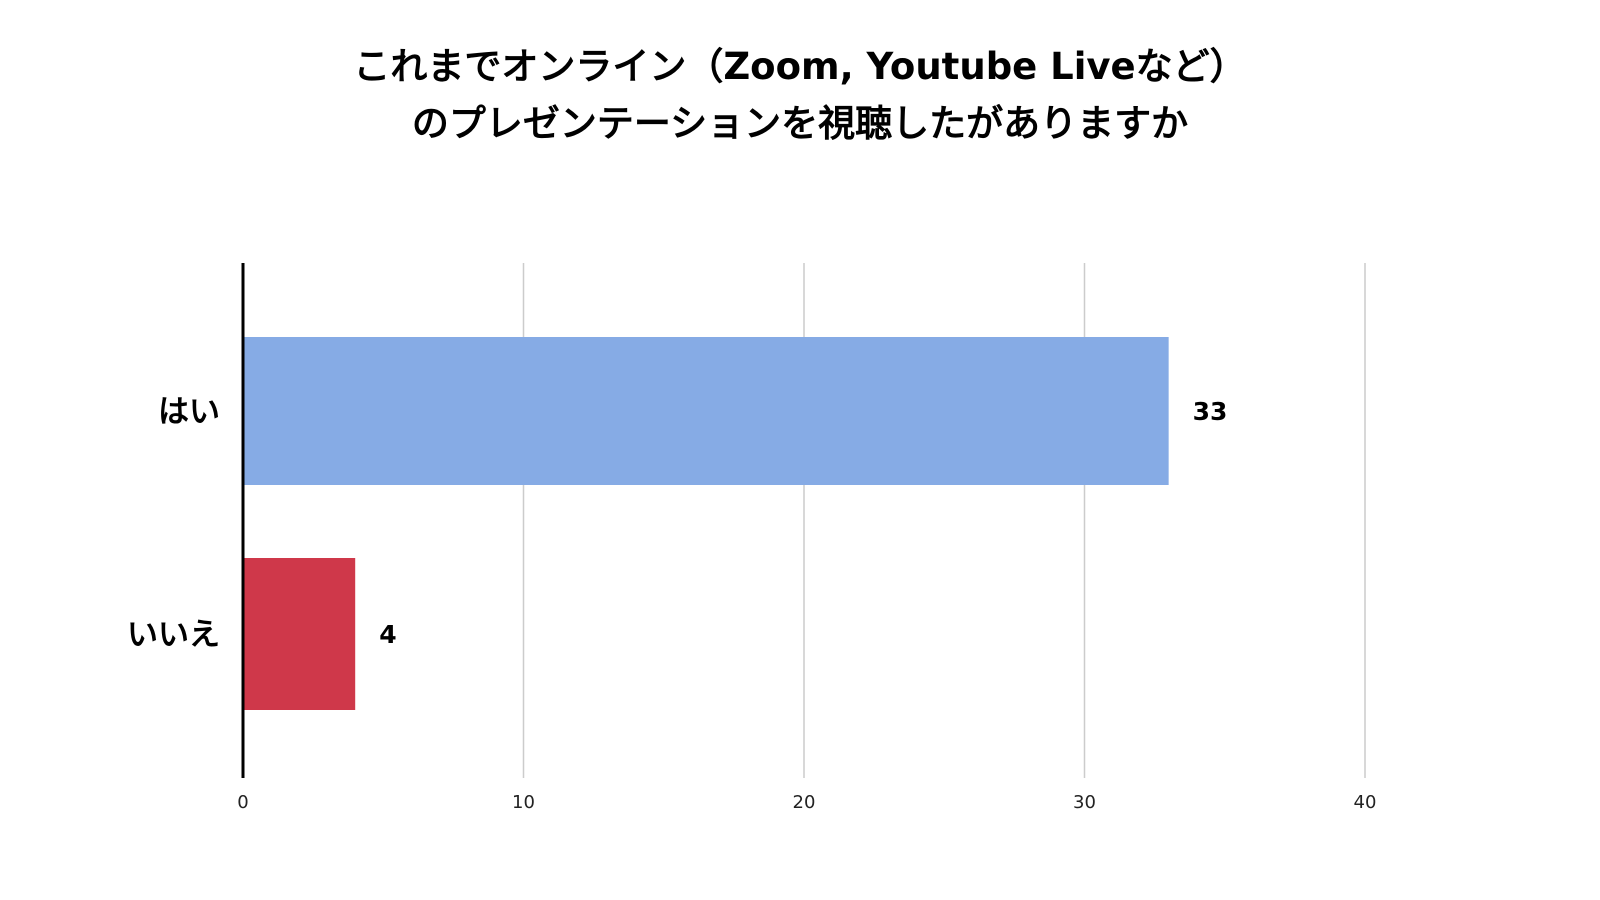 The height and width of the screenshot is (900, 1600). What do you see at coordinates (189, 412) in the screenshot?
I see `category-label: はい` at bounding box center [189, 412].